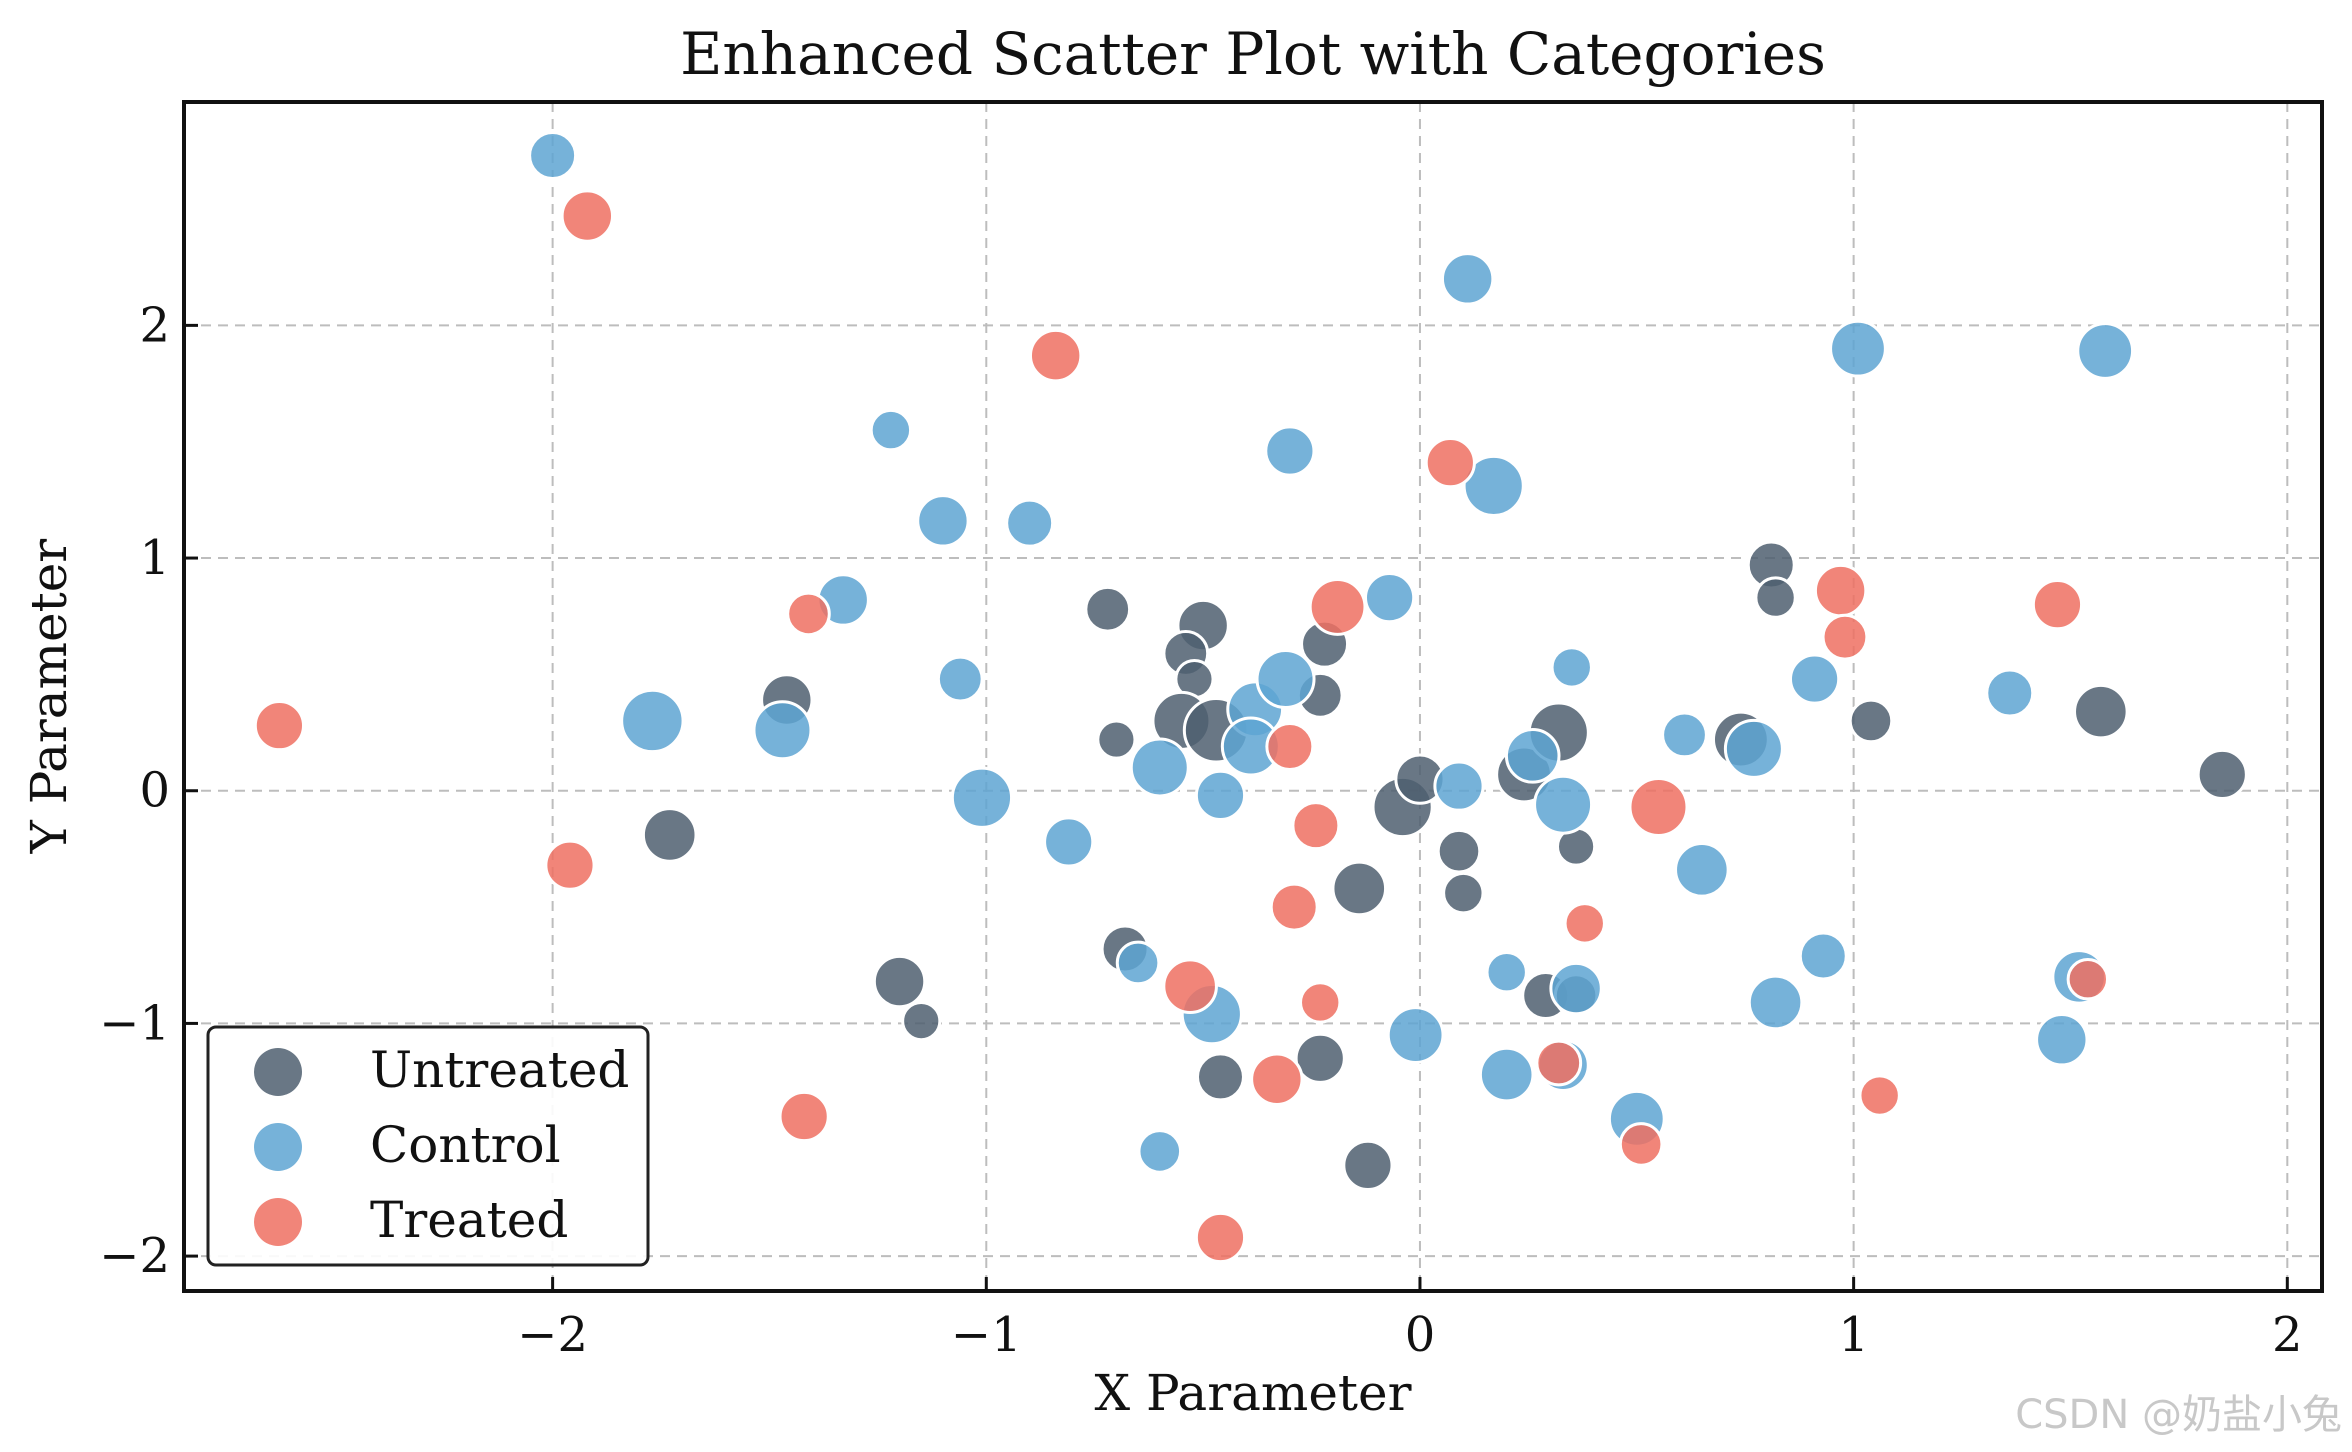 Image resolution: width=2352 pixels, height=1452 pixels. I want to click on legend: Untreated Control Treated, so click(428, 1146).